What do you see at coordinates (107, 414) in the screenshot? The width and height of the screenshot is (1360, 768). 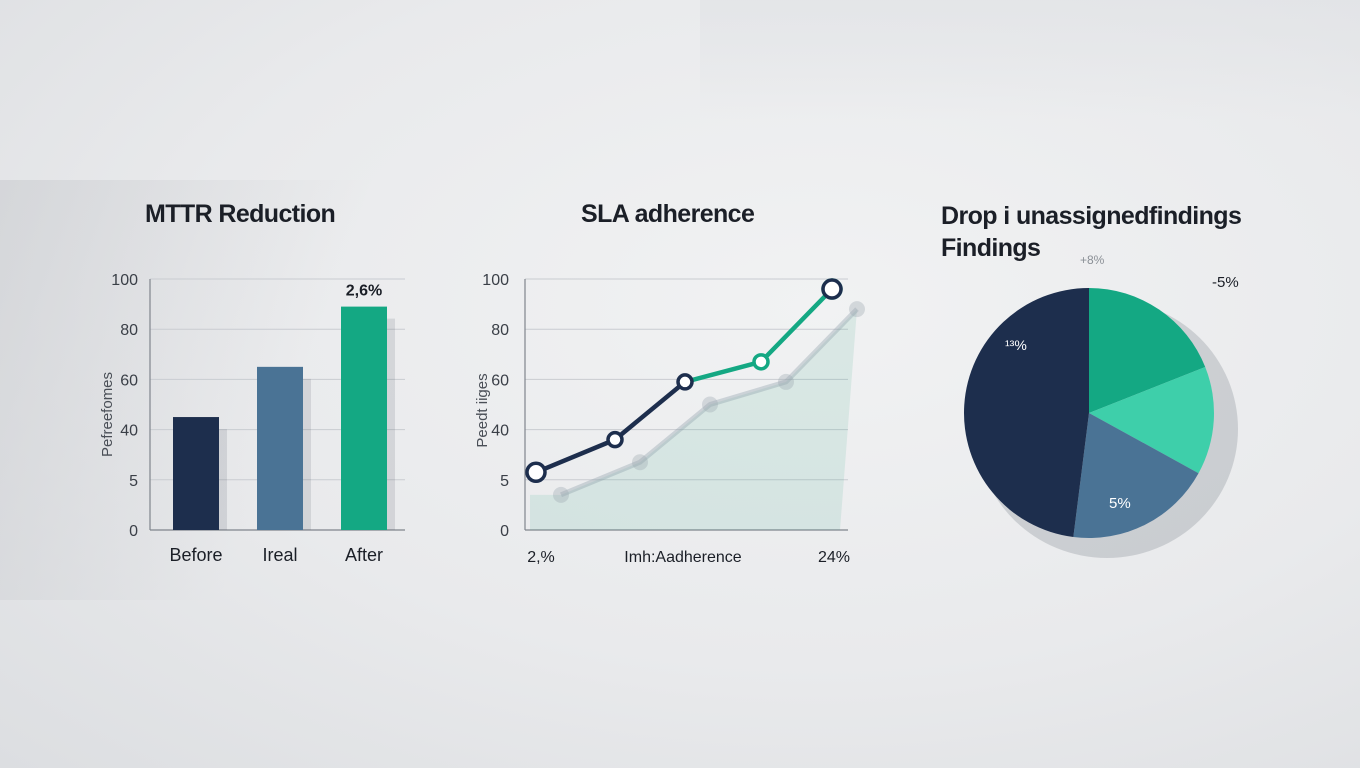 I see `y-axis-label: Pefreefomes` at bounding box center [107, 414].